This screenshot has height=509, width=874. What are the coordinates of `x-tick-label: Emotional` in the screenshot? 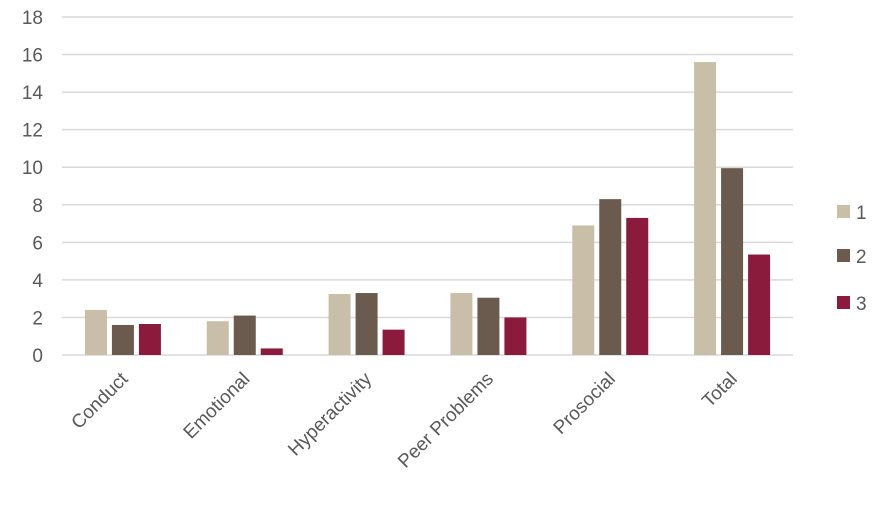 It's located at (217, 406).